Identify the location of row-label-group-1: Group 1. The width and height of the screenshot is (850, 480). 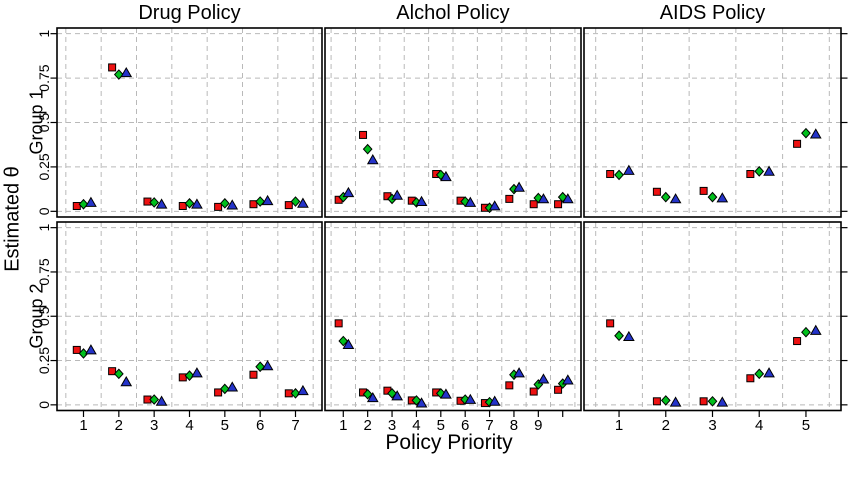
(36, 122).